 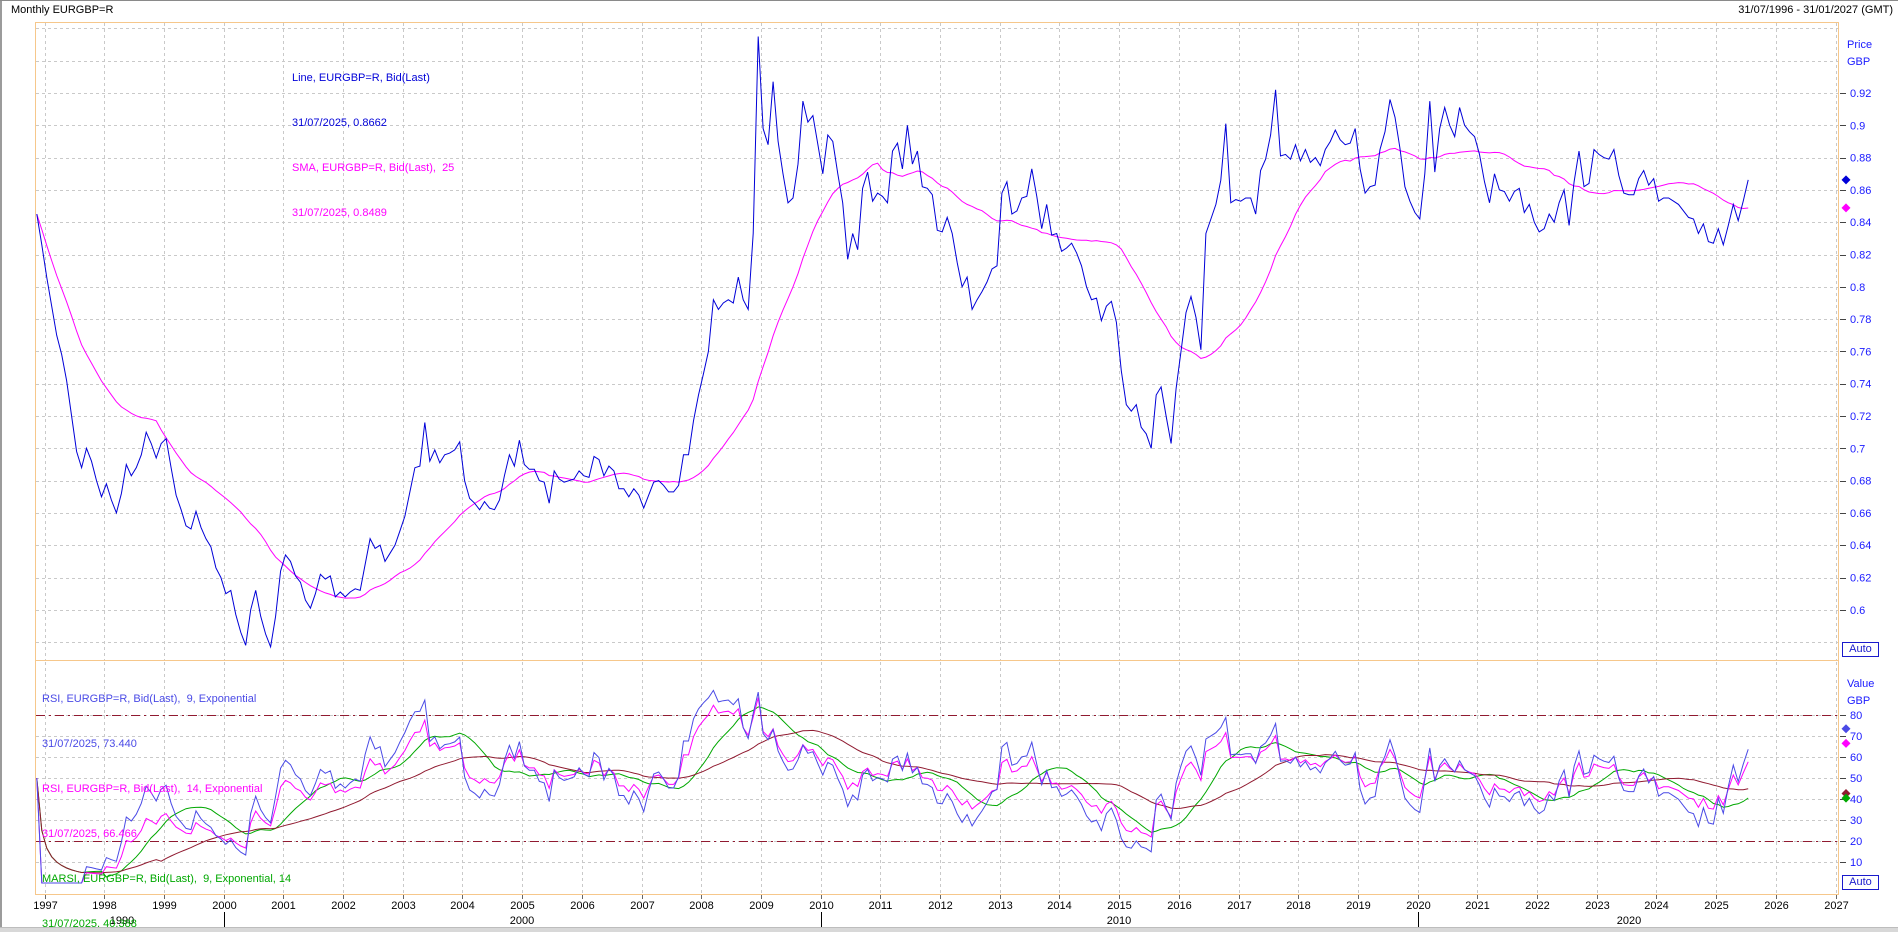 I want to click on svg-text: 30, so click(x=1856, y=821).